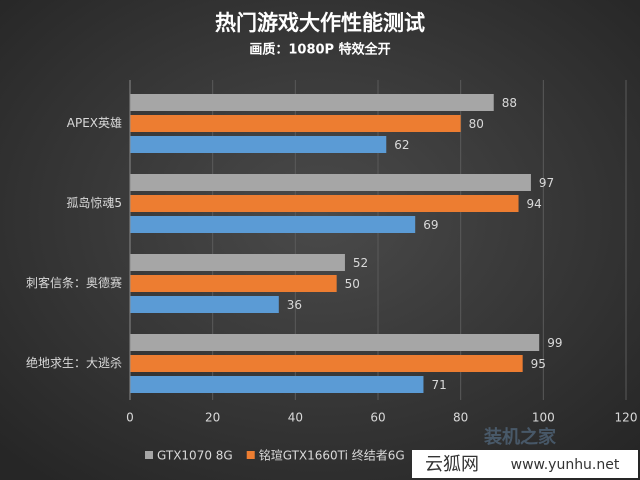 The width and height of the screenshot is (640, 480). Describe the element at coordinates (401, 145) in the screenshot. I see `value-label: 62` at that location.